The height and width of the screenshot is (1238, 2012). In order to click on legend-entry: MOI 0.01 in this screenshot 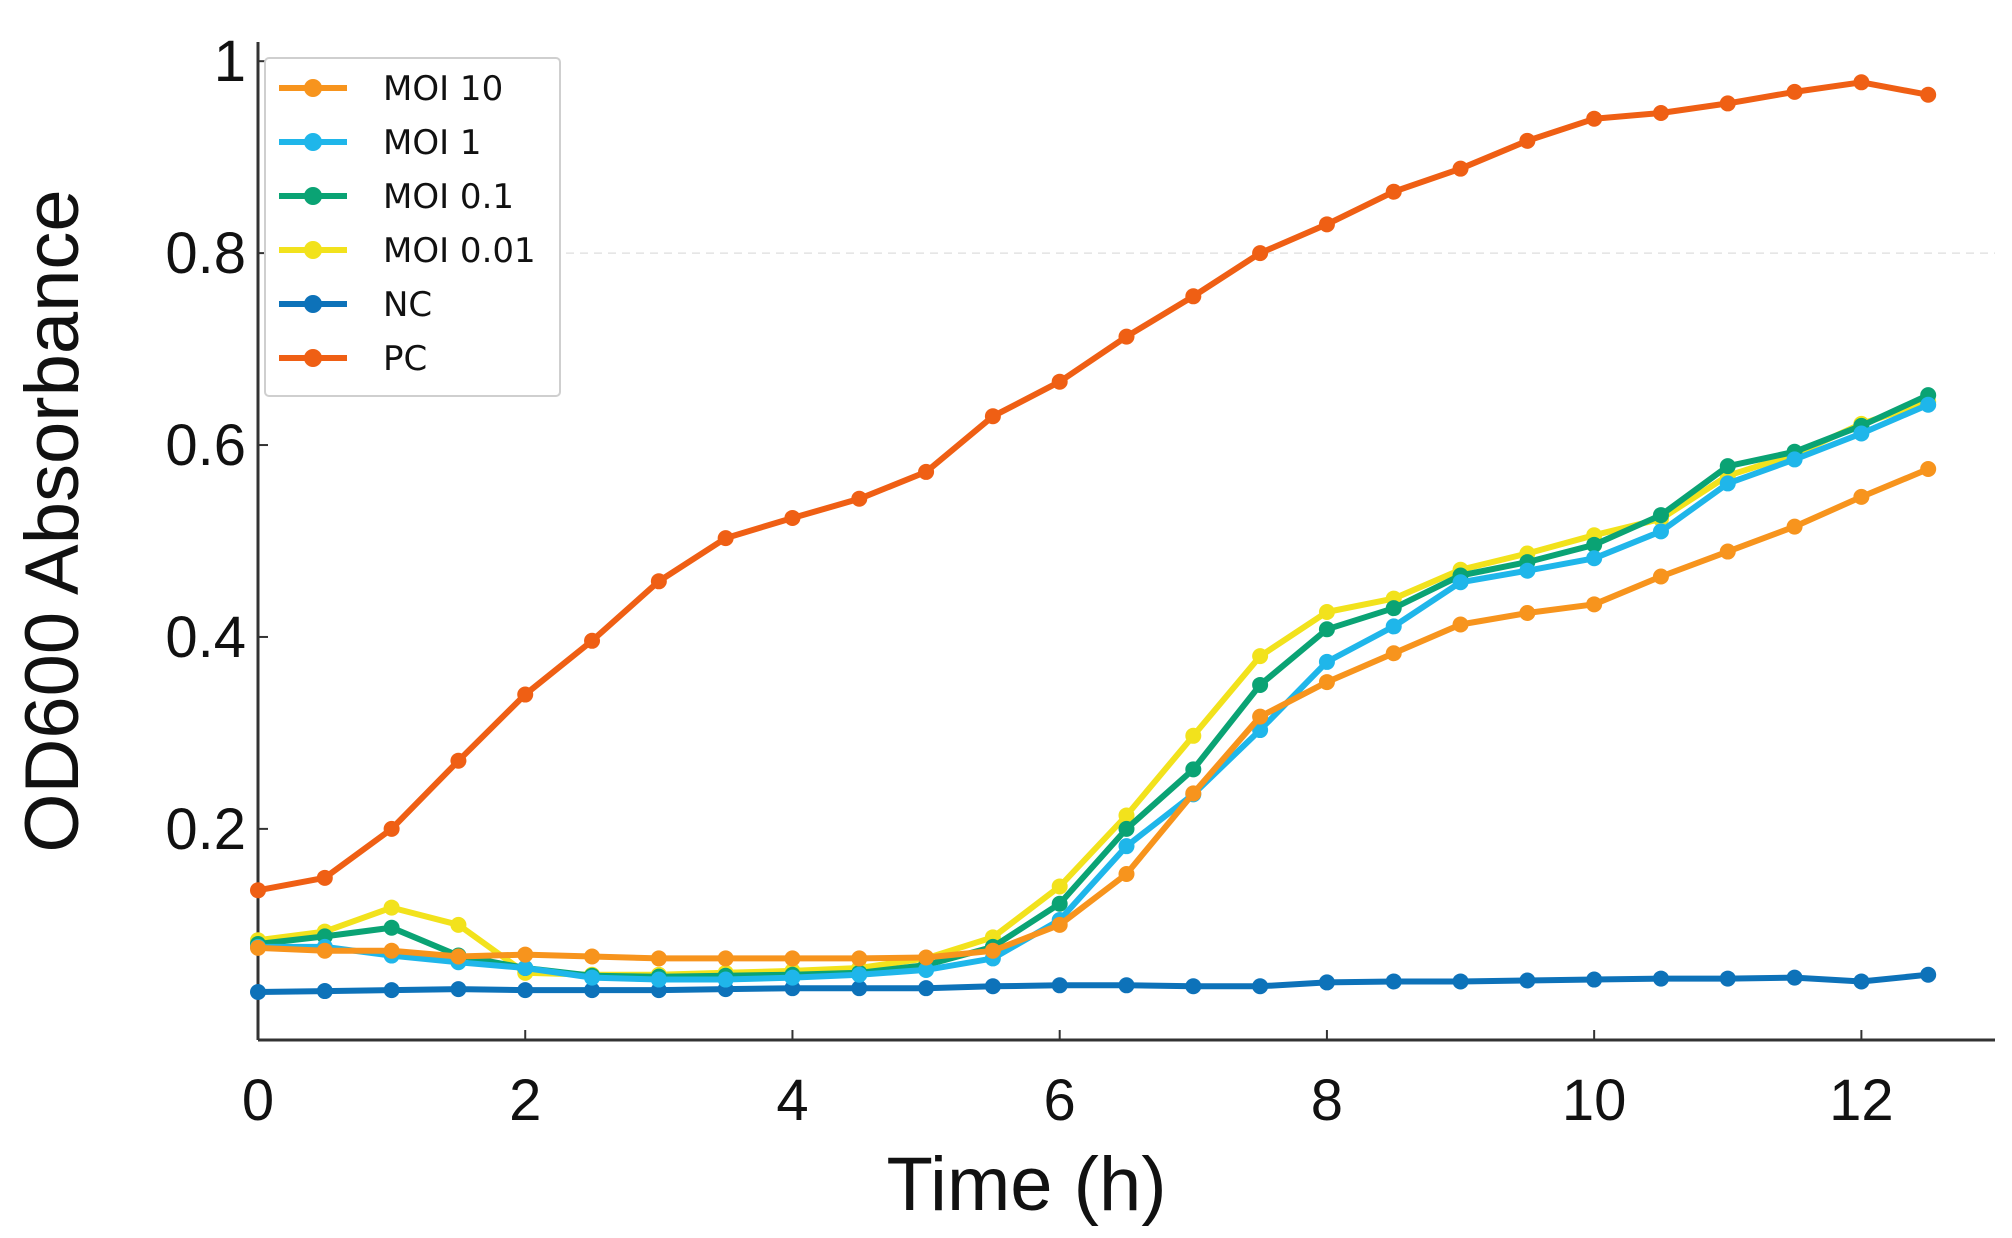, I will do `click(407, 251)`.